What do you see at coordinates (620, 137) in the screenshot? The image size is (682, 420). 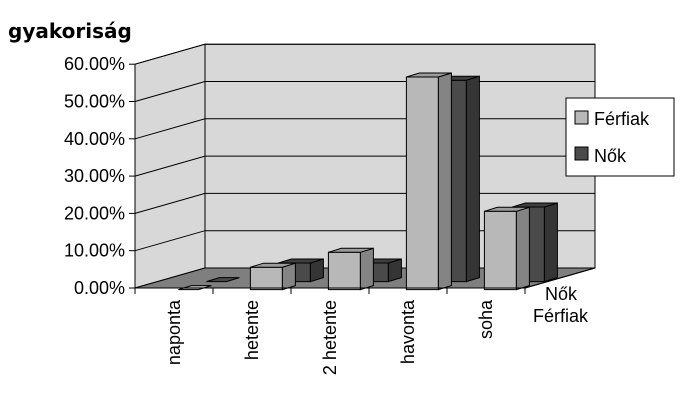 I see `legend: Férfiak Nők` at bounding box center [620, 137].